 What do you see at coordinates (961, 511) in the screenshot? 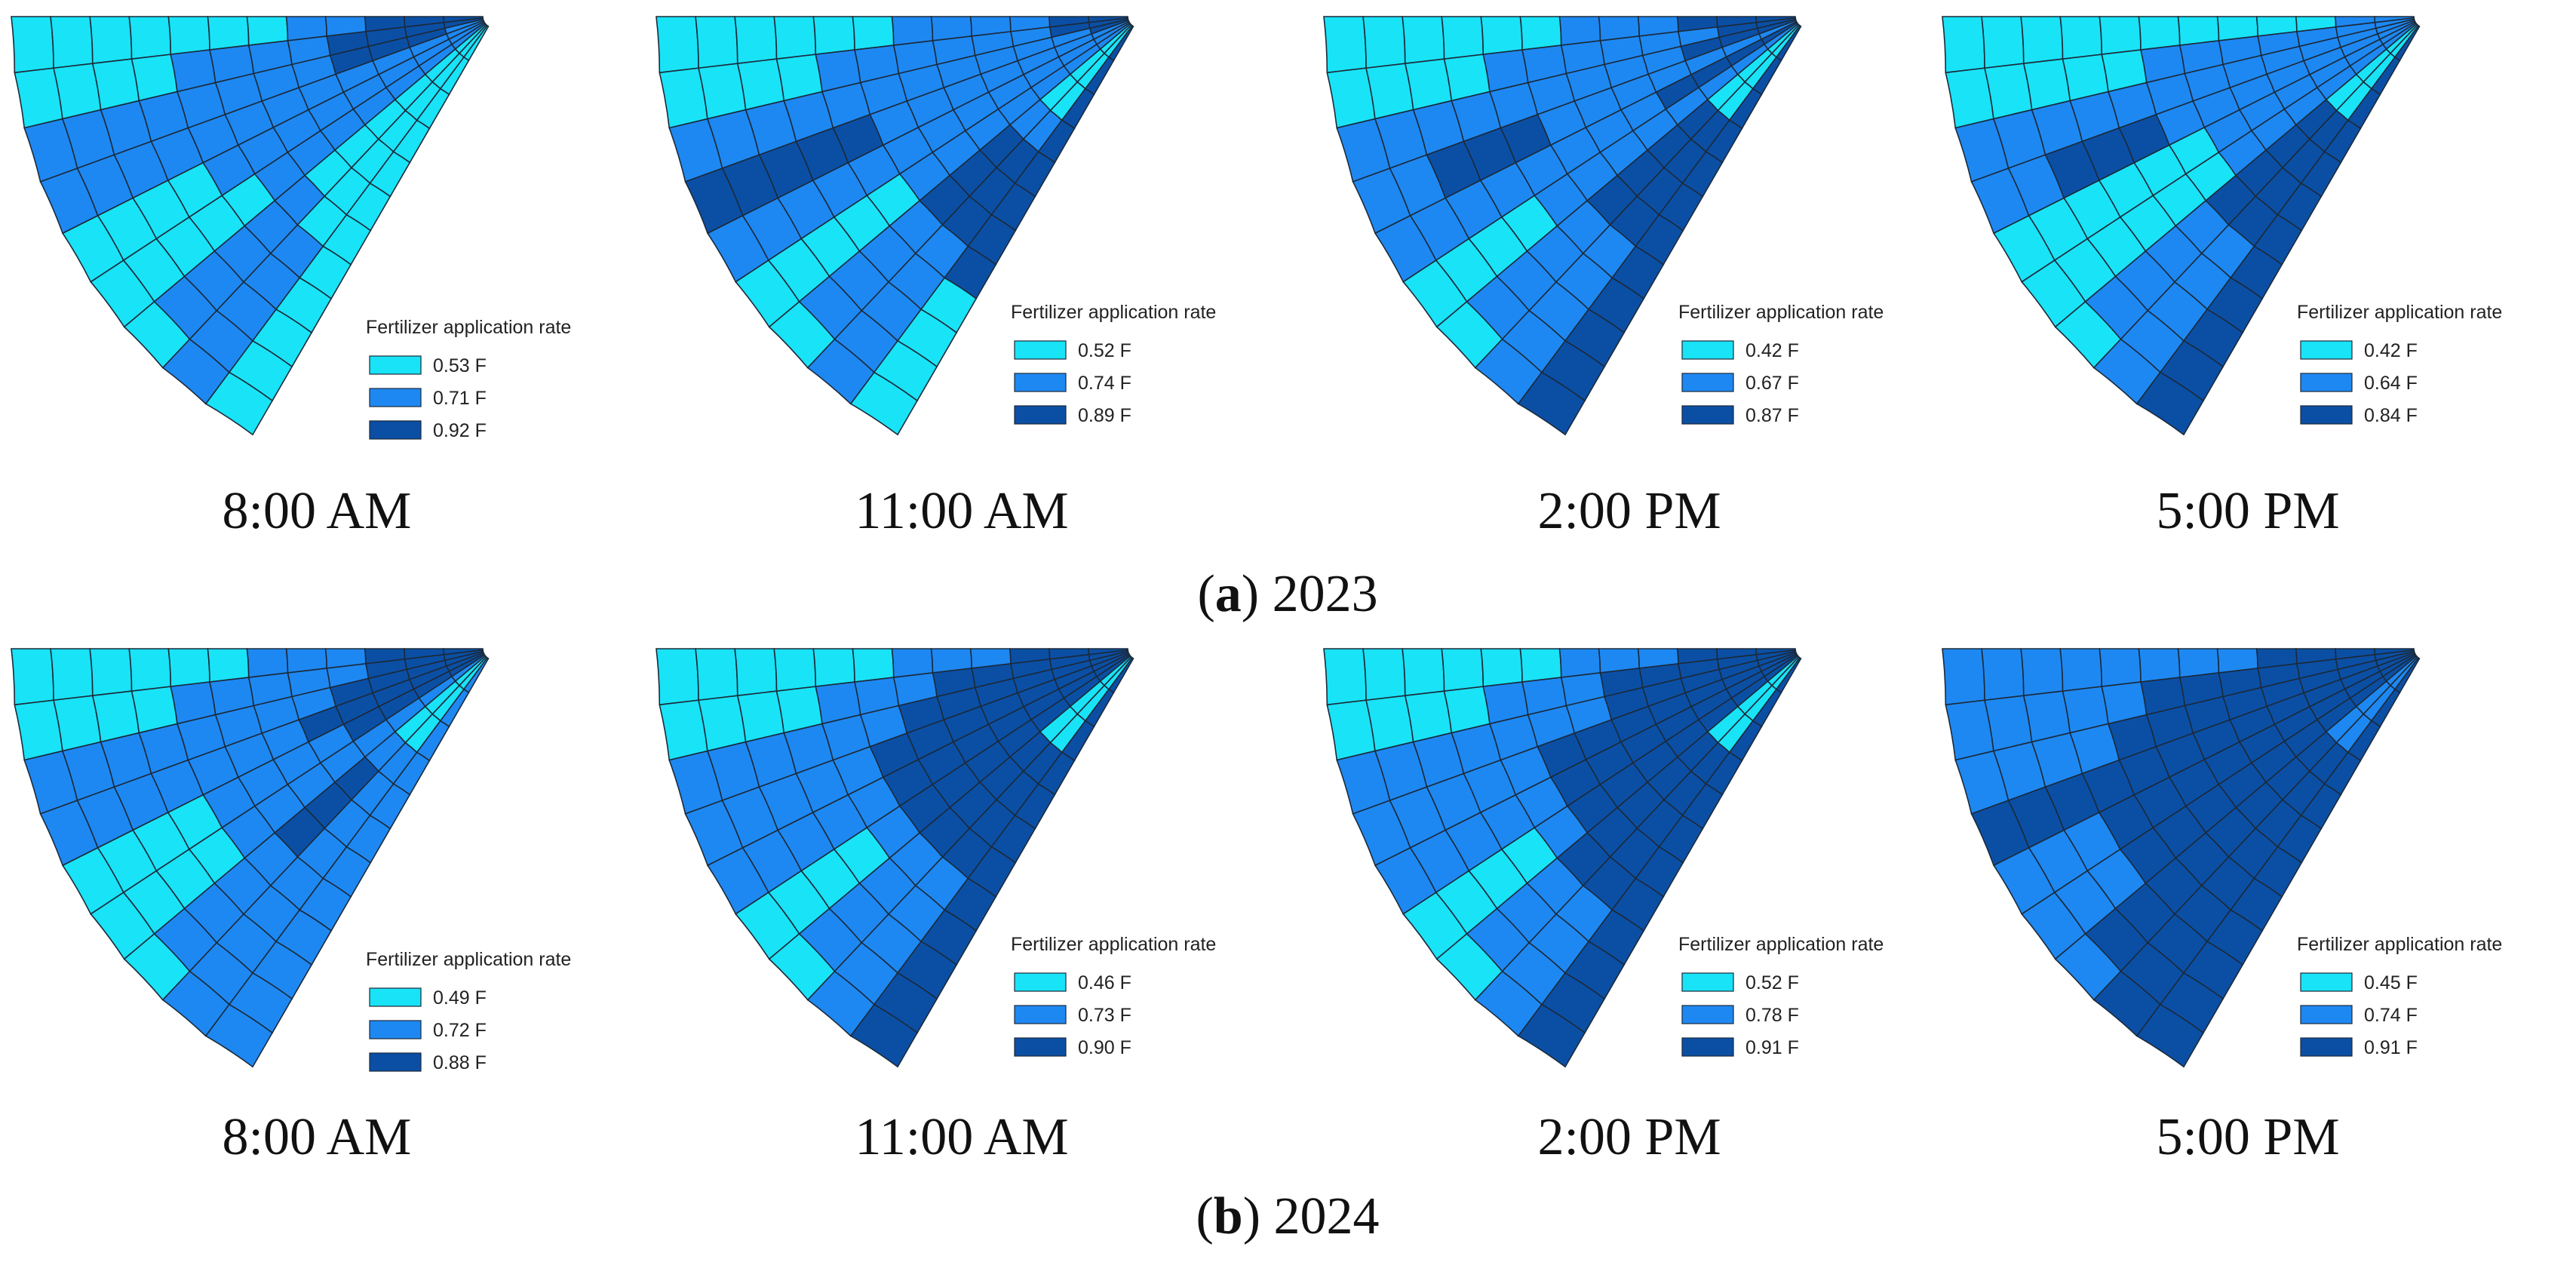
I see `panel-title: 11:00 AM` at bounding box center [961, 511].